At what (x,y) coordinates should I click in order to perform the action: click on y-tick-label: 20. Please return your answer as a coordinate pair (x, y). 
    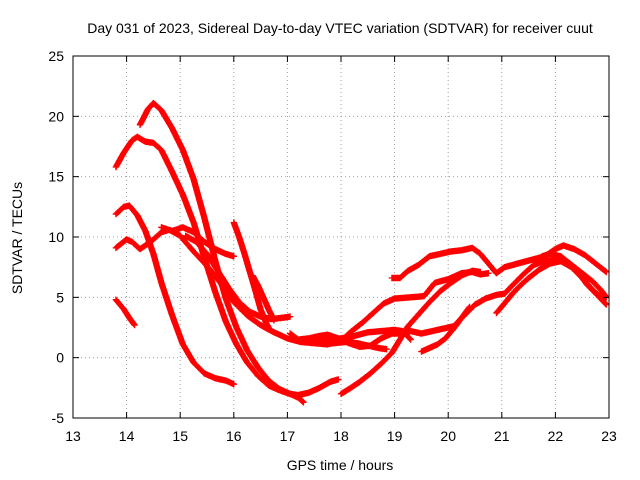
    Looking at the image, I should click on (56, 116).